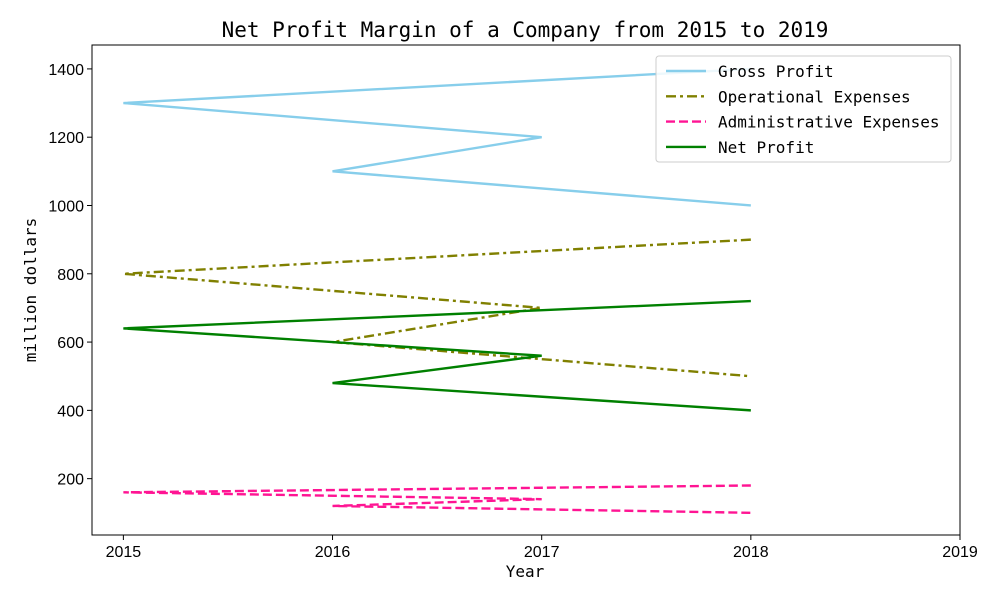 This screenshot has height=600, width=1000. I want to click on y-tick-label: 800, so click(70, 275).